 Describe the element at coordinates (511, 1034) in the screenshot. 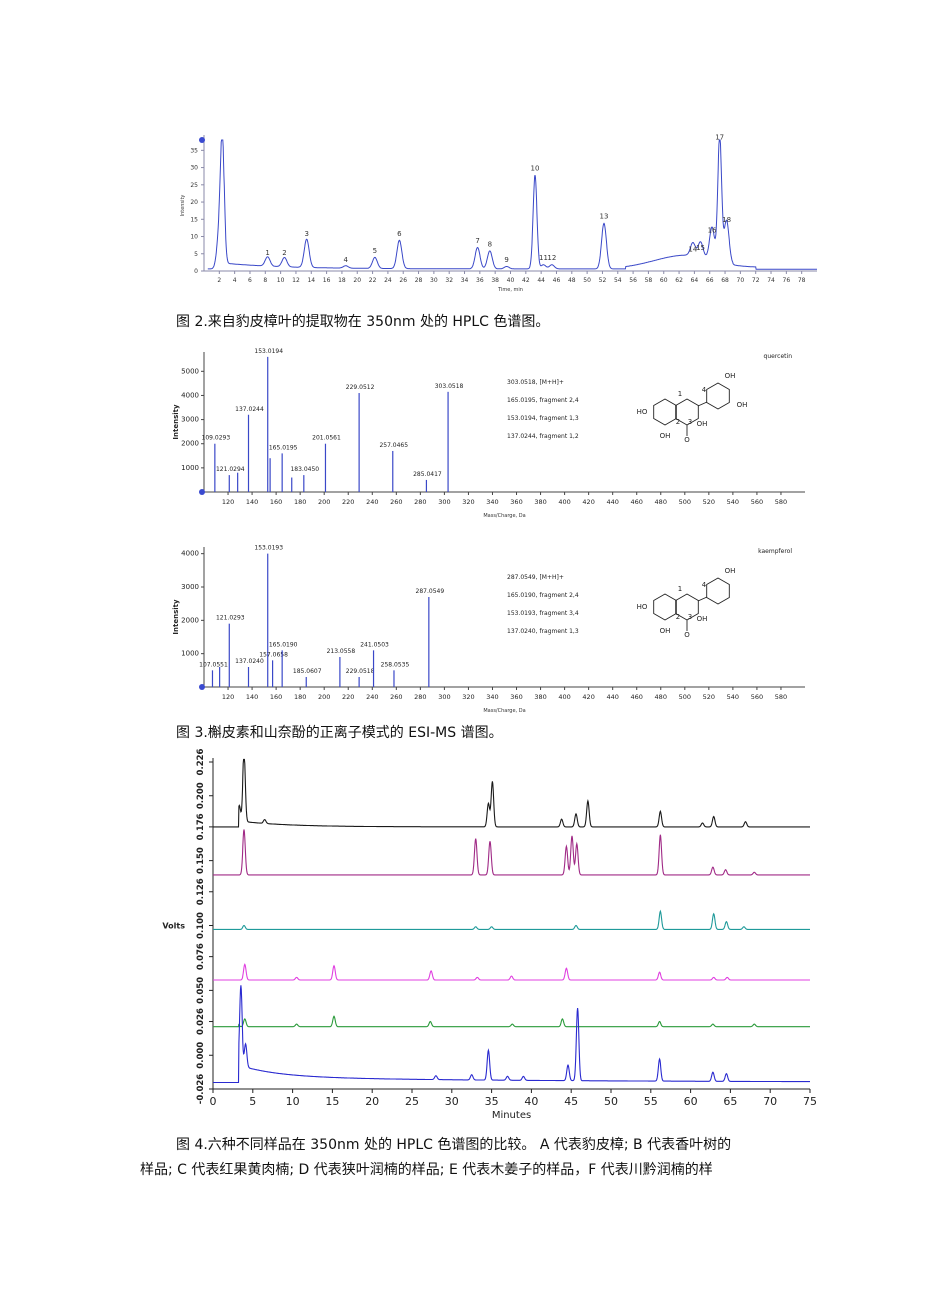

I see `chromatogram-trace` at that location.